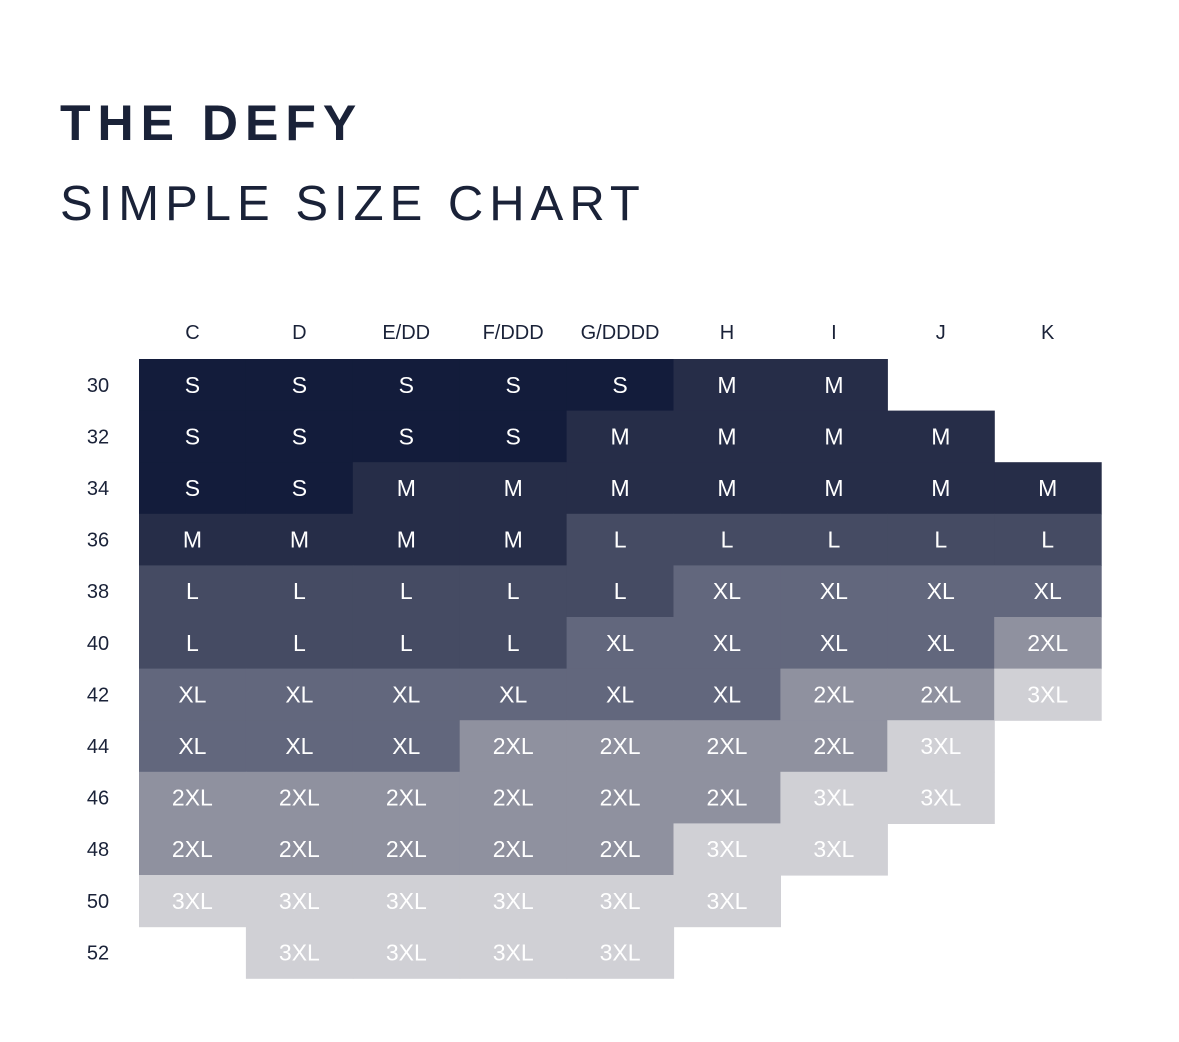 This screenshot has height=1042, width=1179. Describe the element at coordinates (98, 747) in the screenshot. I see `row-label: 44` at that location.